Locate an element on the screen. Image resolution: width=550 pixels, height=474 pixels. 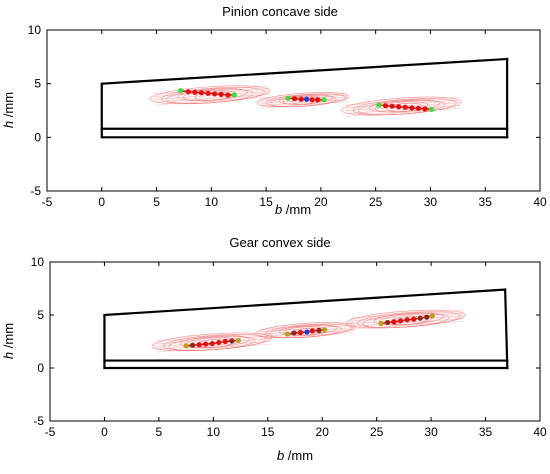
pinion-contact-paths is located at coordinates (306, 100).